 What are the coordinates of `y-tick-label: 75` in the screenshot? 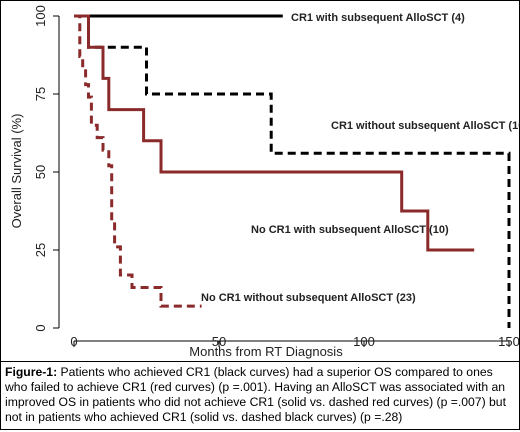 It's located at (40, 94).